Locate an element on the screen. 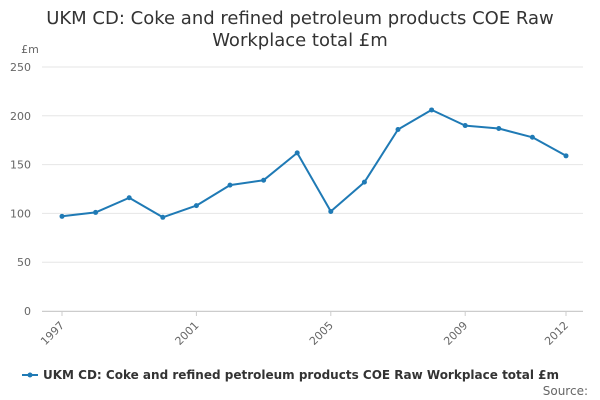 The height and width of the screenshot is (400, 600). x-tick-label-2012: 2012 is located at coordinates (556, 333).